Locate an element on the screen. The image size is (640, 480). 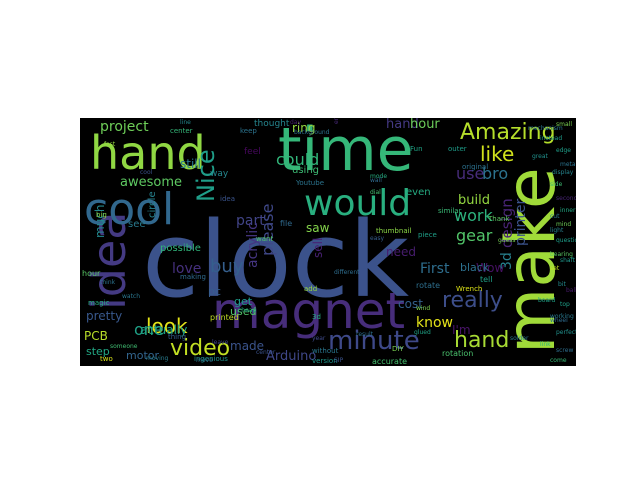
cloud-word: without is located at coordinates (325, 351).